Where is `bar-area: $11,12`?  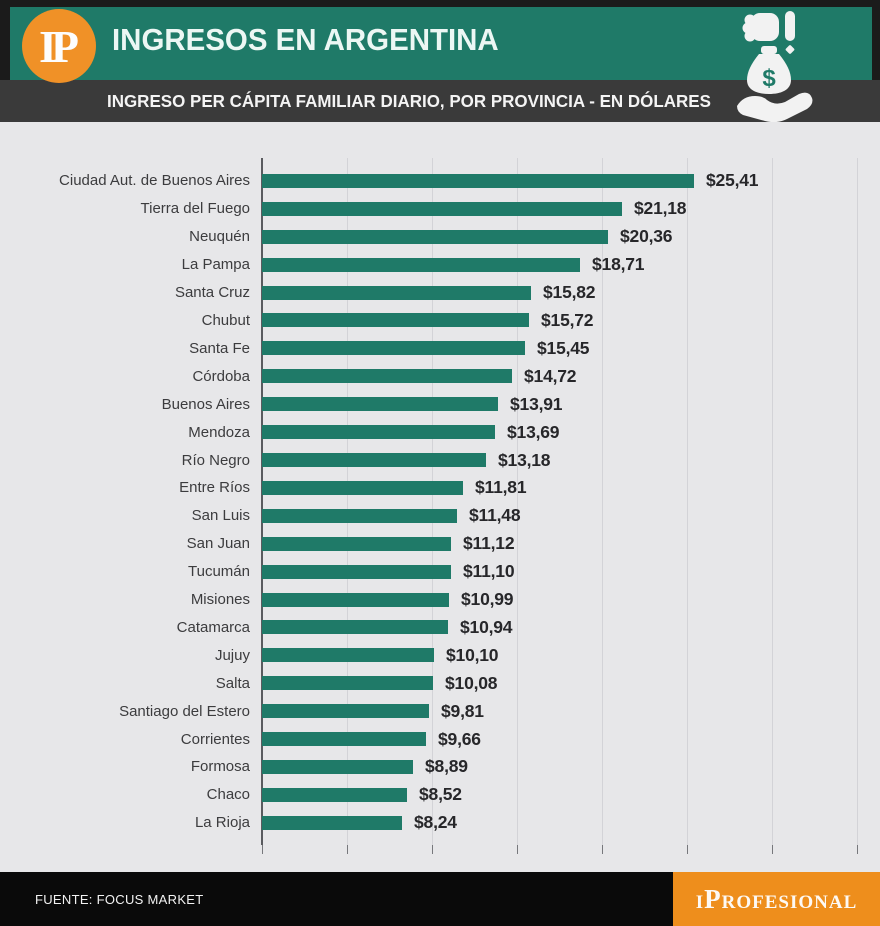 bar-area: $11,12 is located at coordinates (388, 543).